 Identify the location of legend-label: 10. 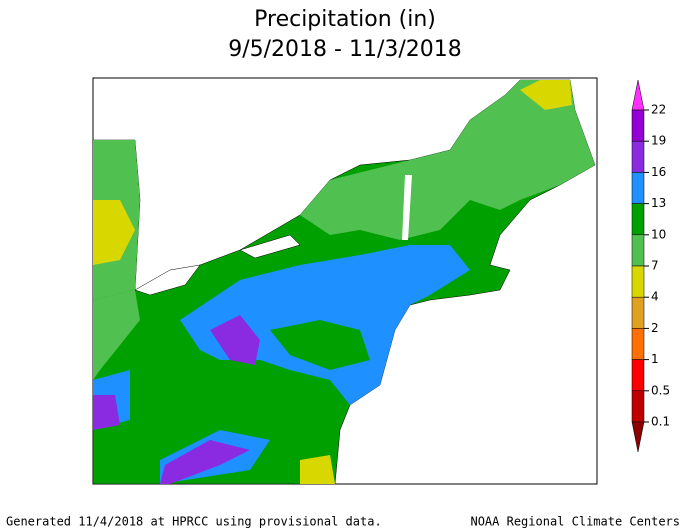
(658, 234).